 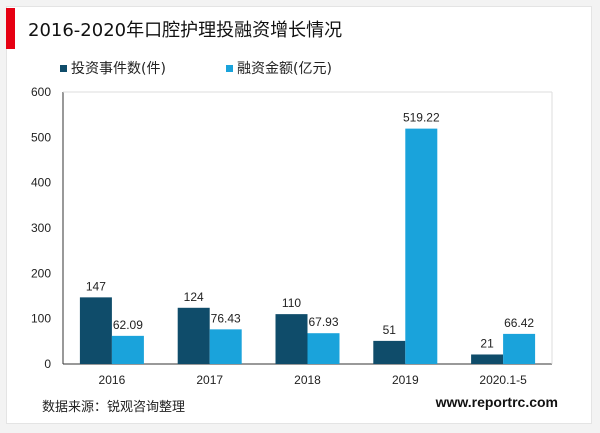 I want to click on data-label: 76.43, so click(x=226, y=318).